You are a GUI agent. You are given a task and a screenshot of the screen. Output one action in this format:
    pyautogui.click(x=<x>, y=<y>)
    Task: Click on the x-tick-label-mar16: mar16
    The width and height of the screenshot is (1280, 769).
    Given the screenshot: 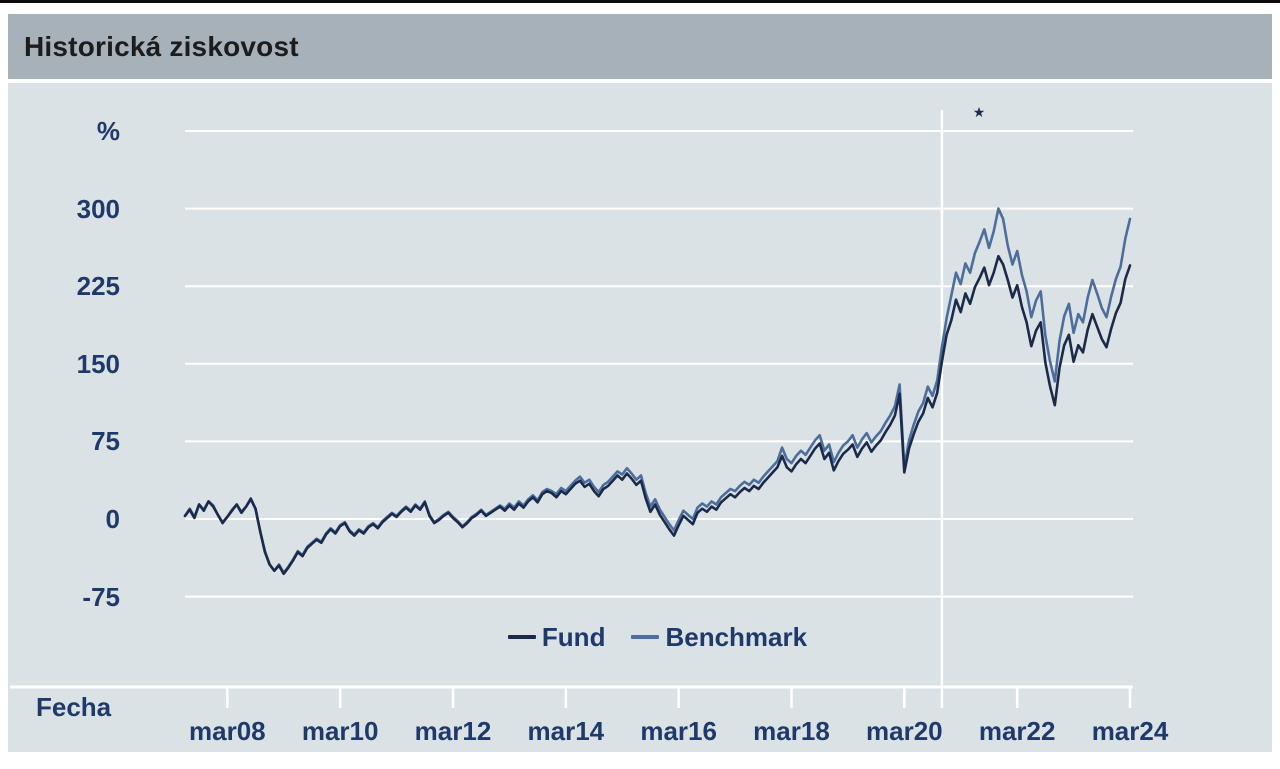 What is the action you would take?
    pyautogui.click(x=678, y=731)
    